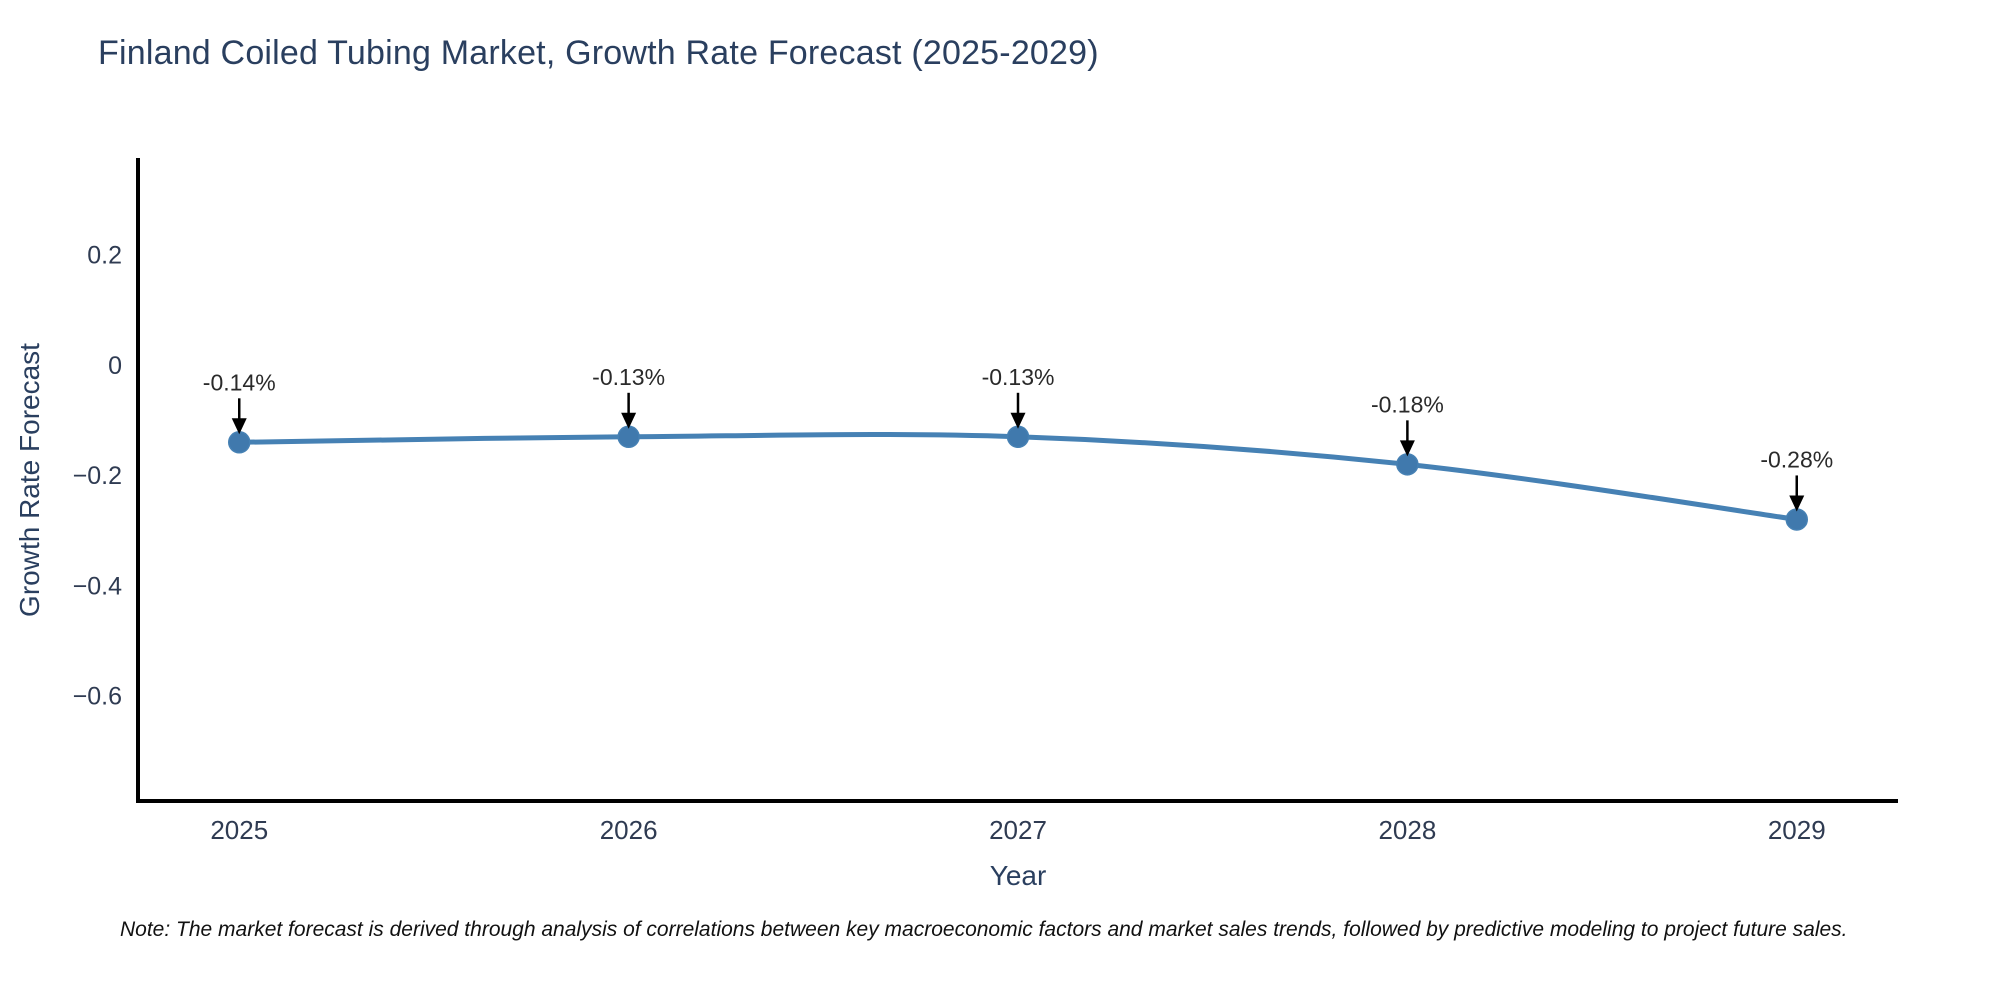 The image size is (2000, 1000). I want to click on annotation-label: -0.18%, so click(1407, 404).